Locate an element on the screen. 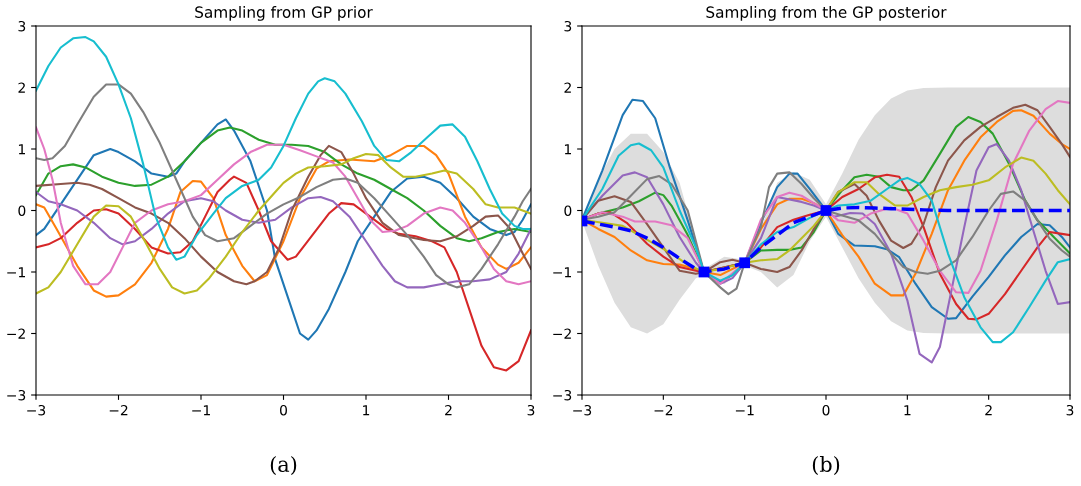 The image size is (1081, 486). text: (a) is located at coordinates (283, 465).